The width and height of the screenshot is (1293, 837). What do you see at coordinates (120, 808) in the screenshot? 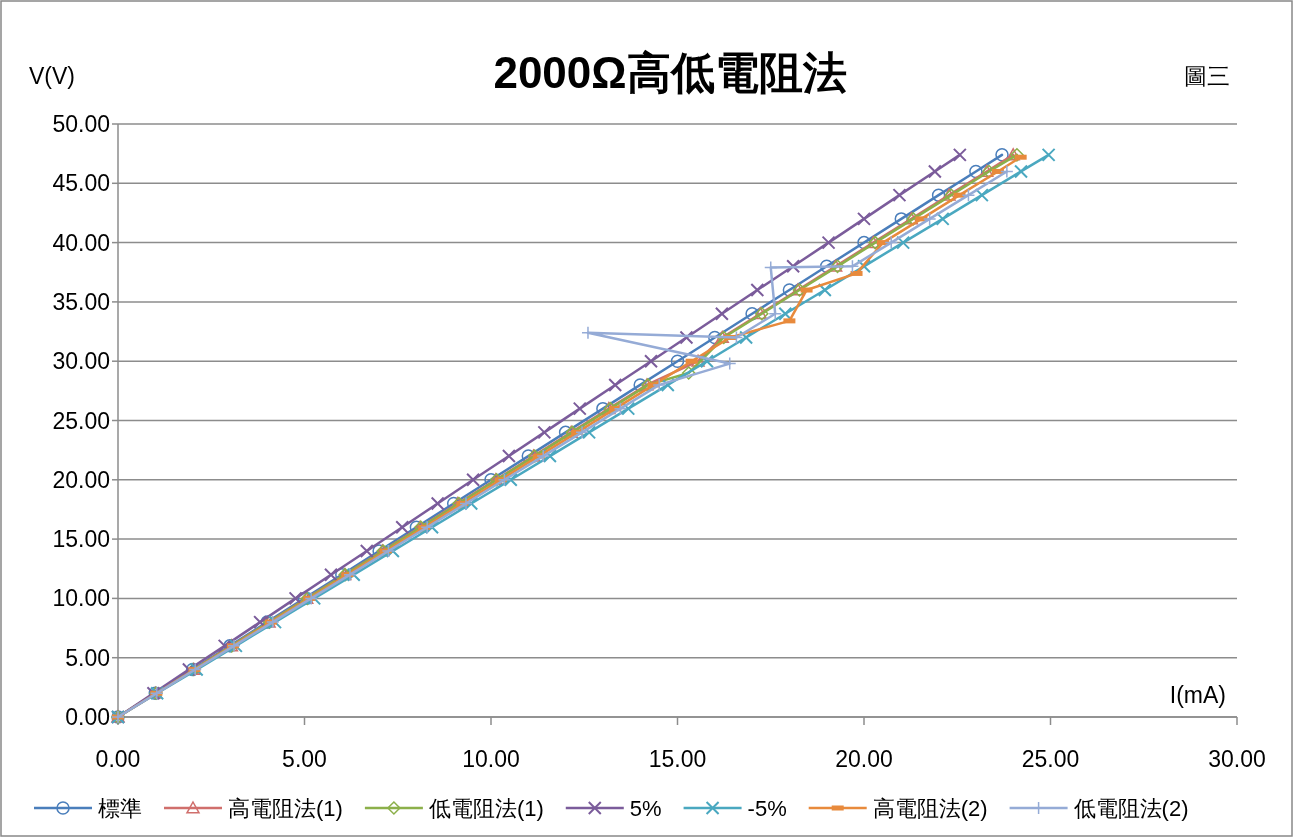
I see `legend-label: 標準` at bounding box center [120, 808].